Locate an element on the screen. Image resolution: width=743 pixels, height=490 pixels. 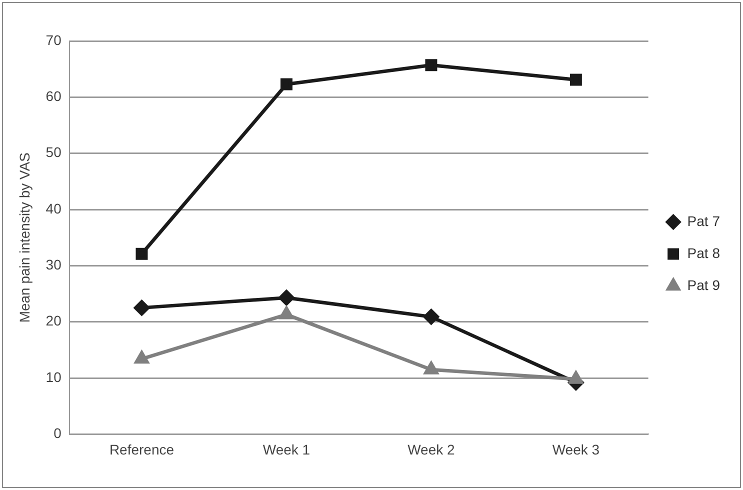
legend-label: Pat 8 is located at coordinates (703, 252).